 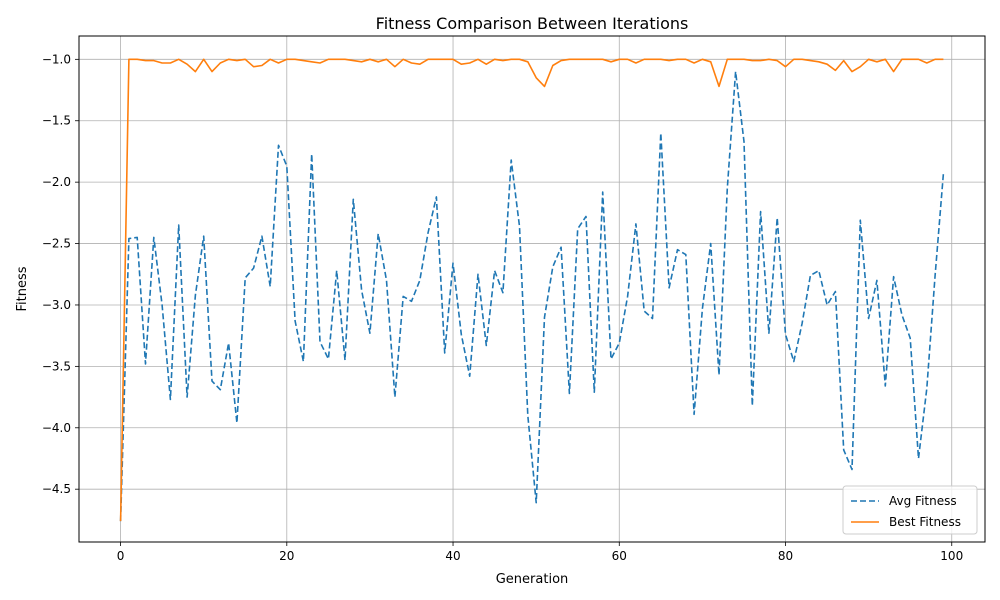 What do you see at coordinates (286, 556) in the screenshot?
I see `x-tick-label: 20` at bounding box center [286, 556].